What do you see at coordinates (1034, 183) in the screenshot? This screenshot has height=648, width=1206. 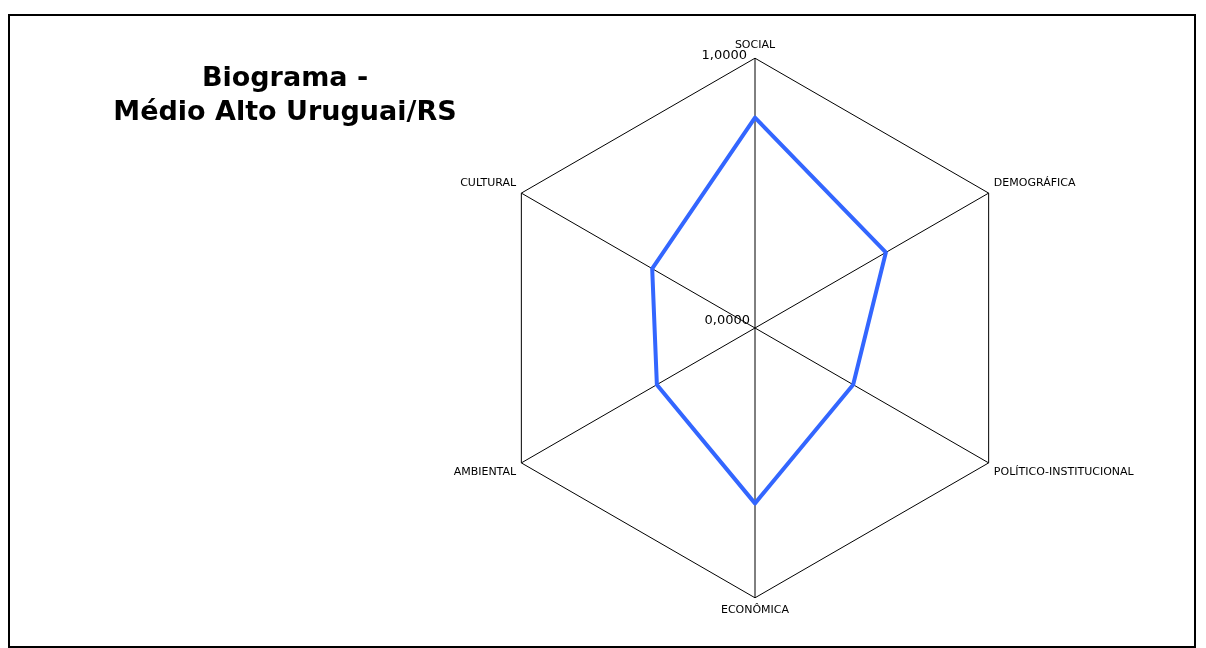 I see `spoke-label: DEMOGRÁFICA` at bounding box center [1034, 183].